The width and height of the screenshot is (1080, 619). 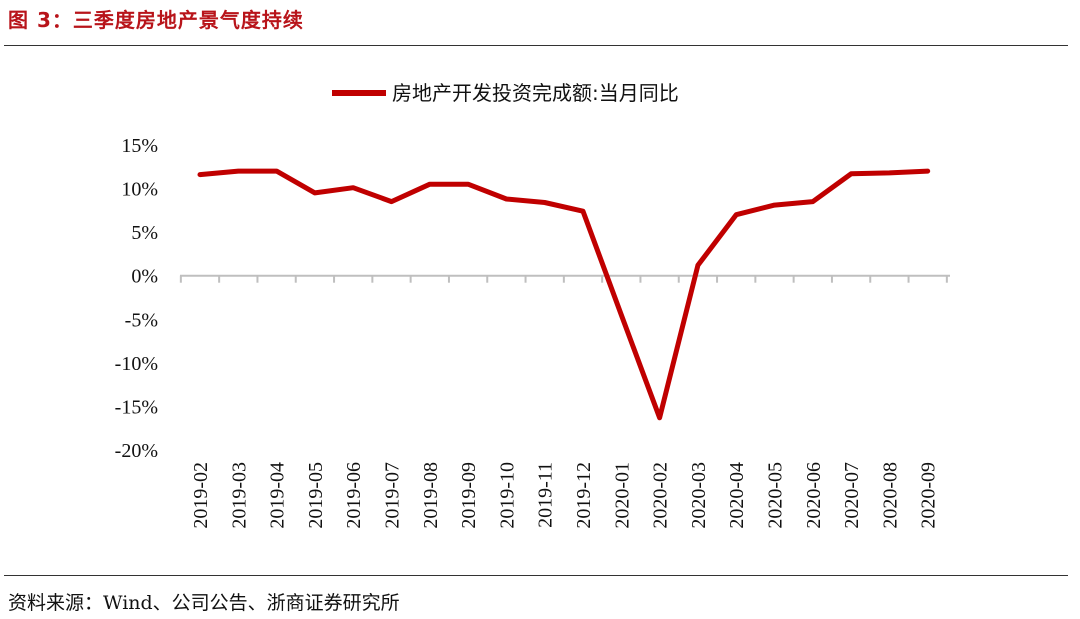 I want to click on x-tick-label: 2020-06, so click(x=814, y=495).